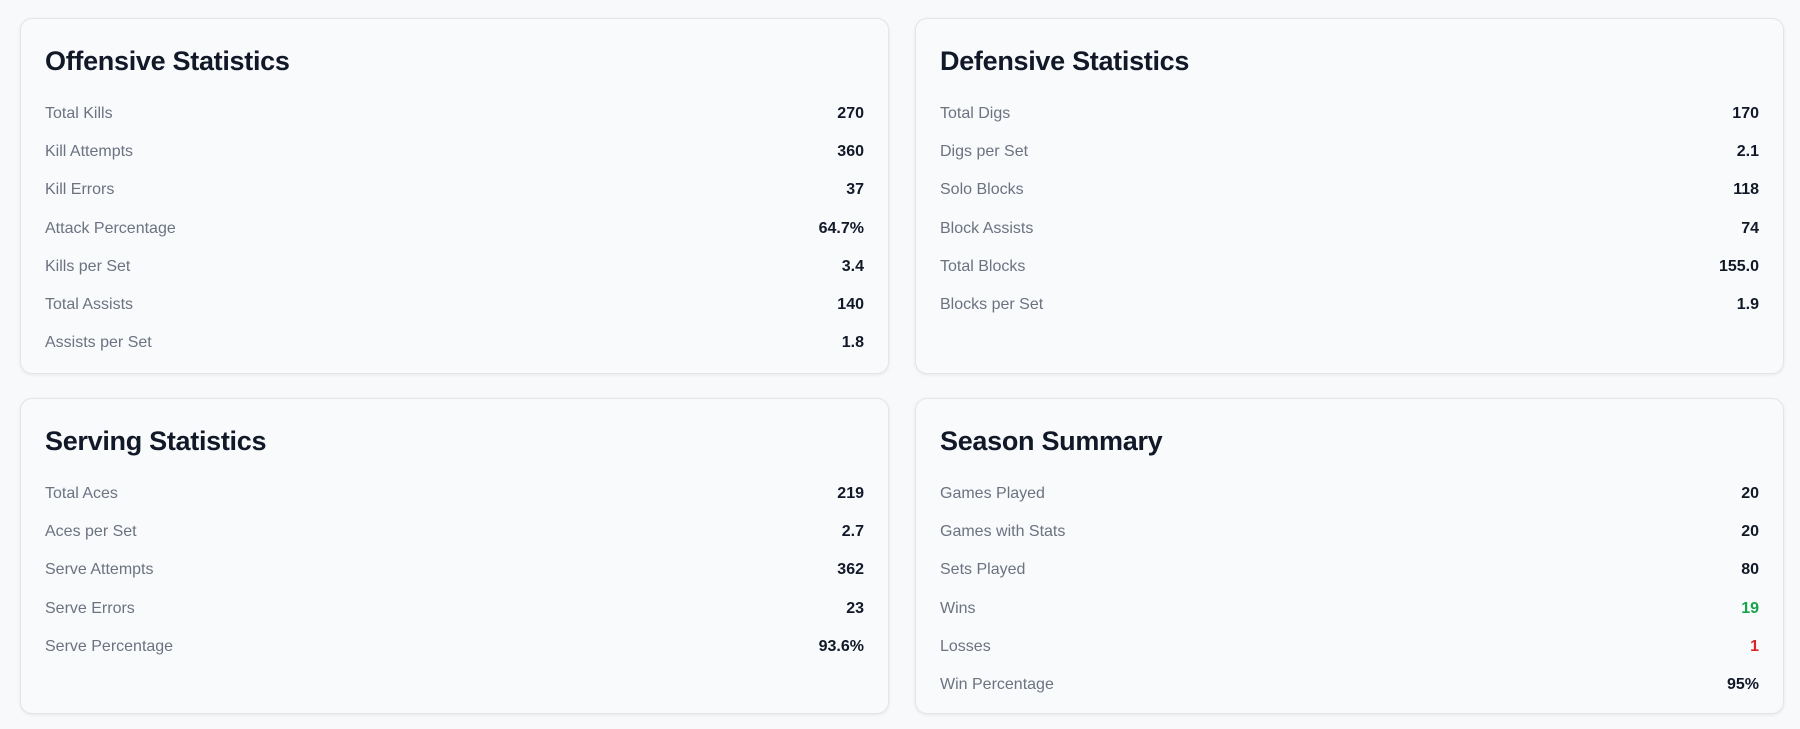 Image resolution: width=1800 pixels, height=729 pixels. I want to click on stat-row-kill-errors: Kill Errors 37, so click(454, 190).